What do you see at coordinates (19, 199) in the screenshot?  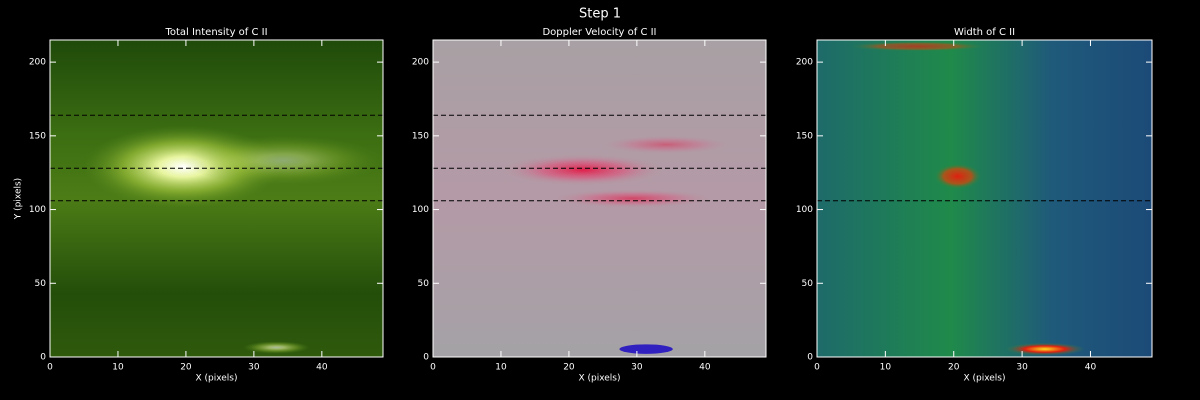 I see `y-axis-label: Y (pixels)` at bounding box center [19, 199].